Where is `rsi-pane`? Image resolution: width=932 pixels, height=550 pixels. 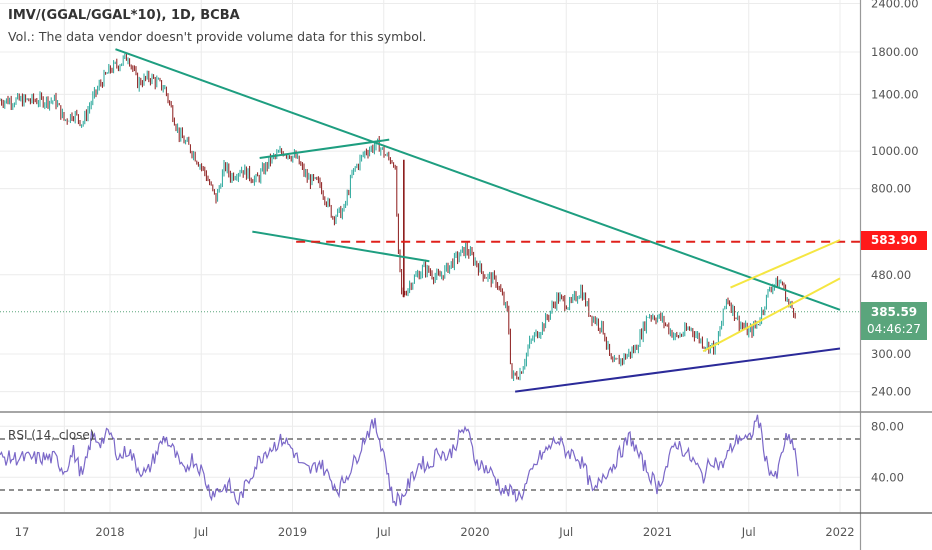 rsi-pane is located at coordinates (399, 460).